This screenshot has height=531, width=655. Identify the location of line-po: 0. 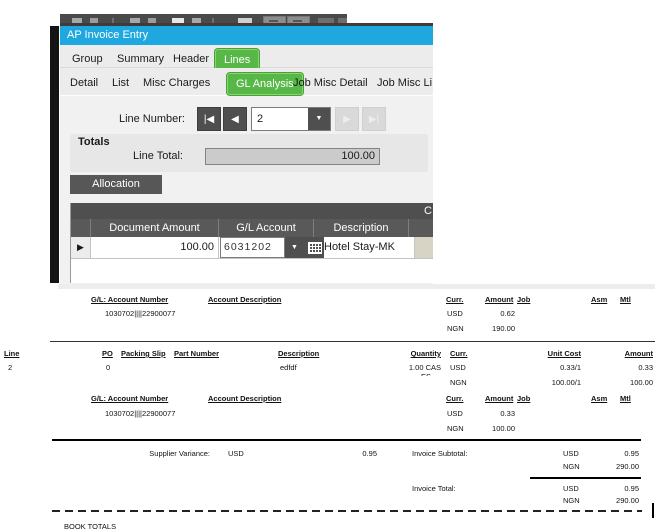
(108, 367).